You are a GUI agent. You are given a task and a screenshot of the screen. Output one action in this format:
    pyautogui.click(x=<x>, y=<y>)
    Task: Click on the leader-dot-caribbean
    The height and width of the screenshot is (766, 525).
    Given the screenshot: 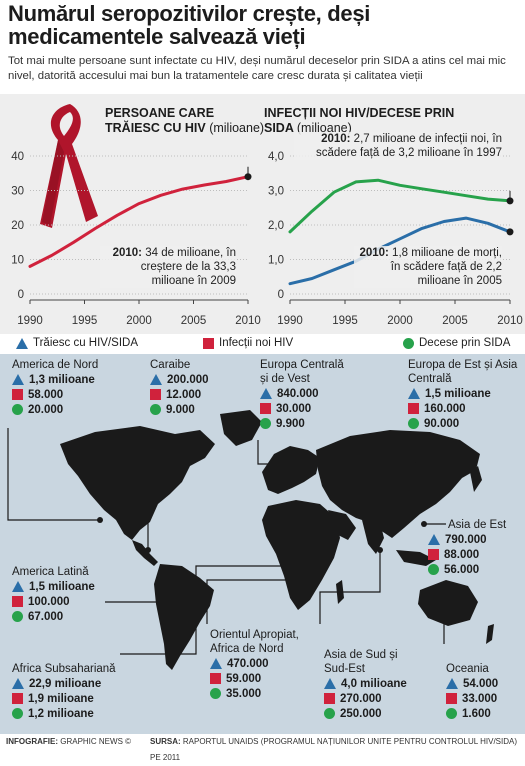 What is the action you would take?
    pyautogui.click(x=148, y=550)
    